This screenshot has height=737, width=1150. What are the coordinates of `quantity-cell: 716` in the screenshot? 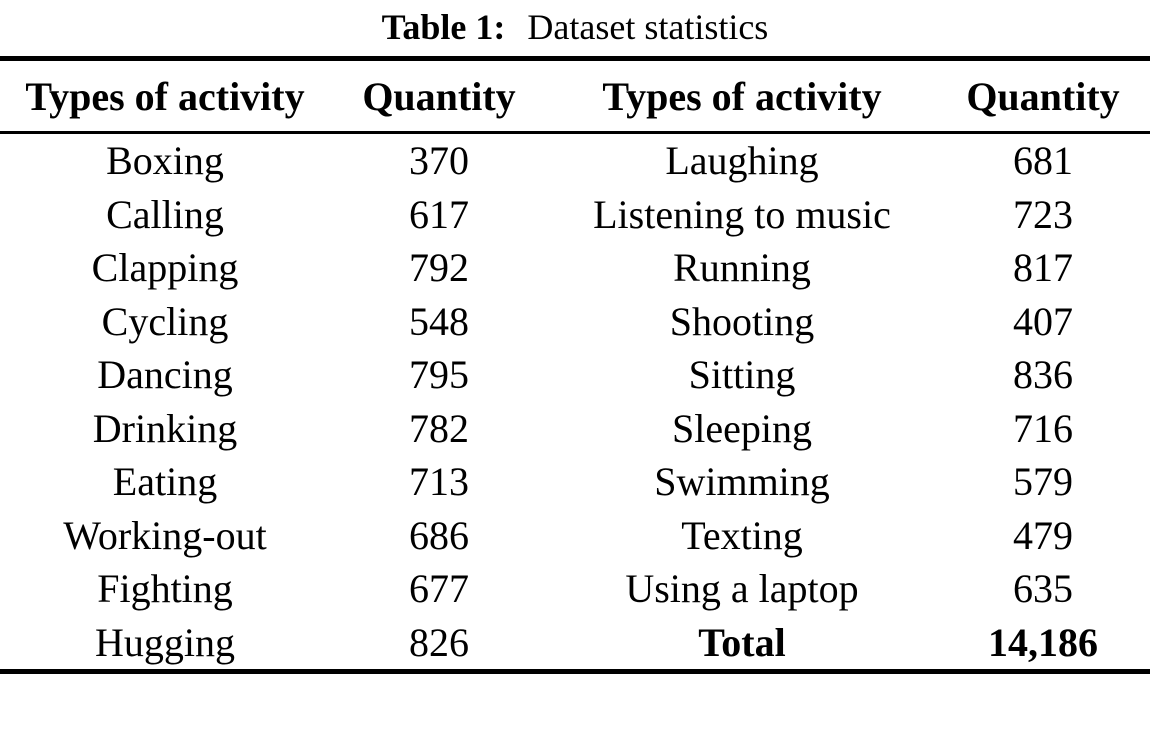 It's located at (1043, 428).